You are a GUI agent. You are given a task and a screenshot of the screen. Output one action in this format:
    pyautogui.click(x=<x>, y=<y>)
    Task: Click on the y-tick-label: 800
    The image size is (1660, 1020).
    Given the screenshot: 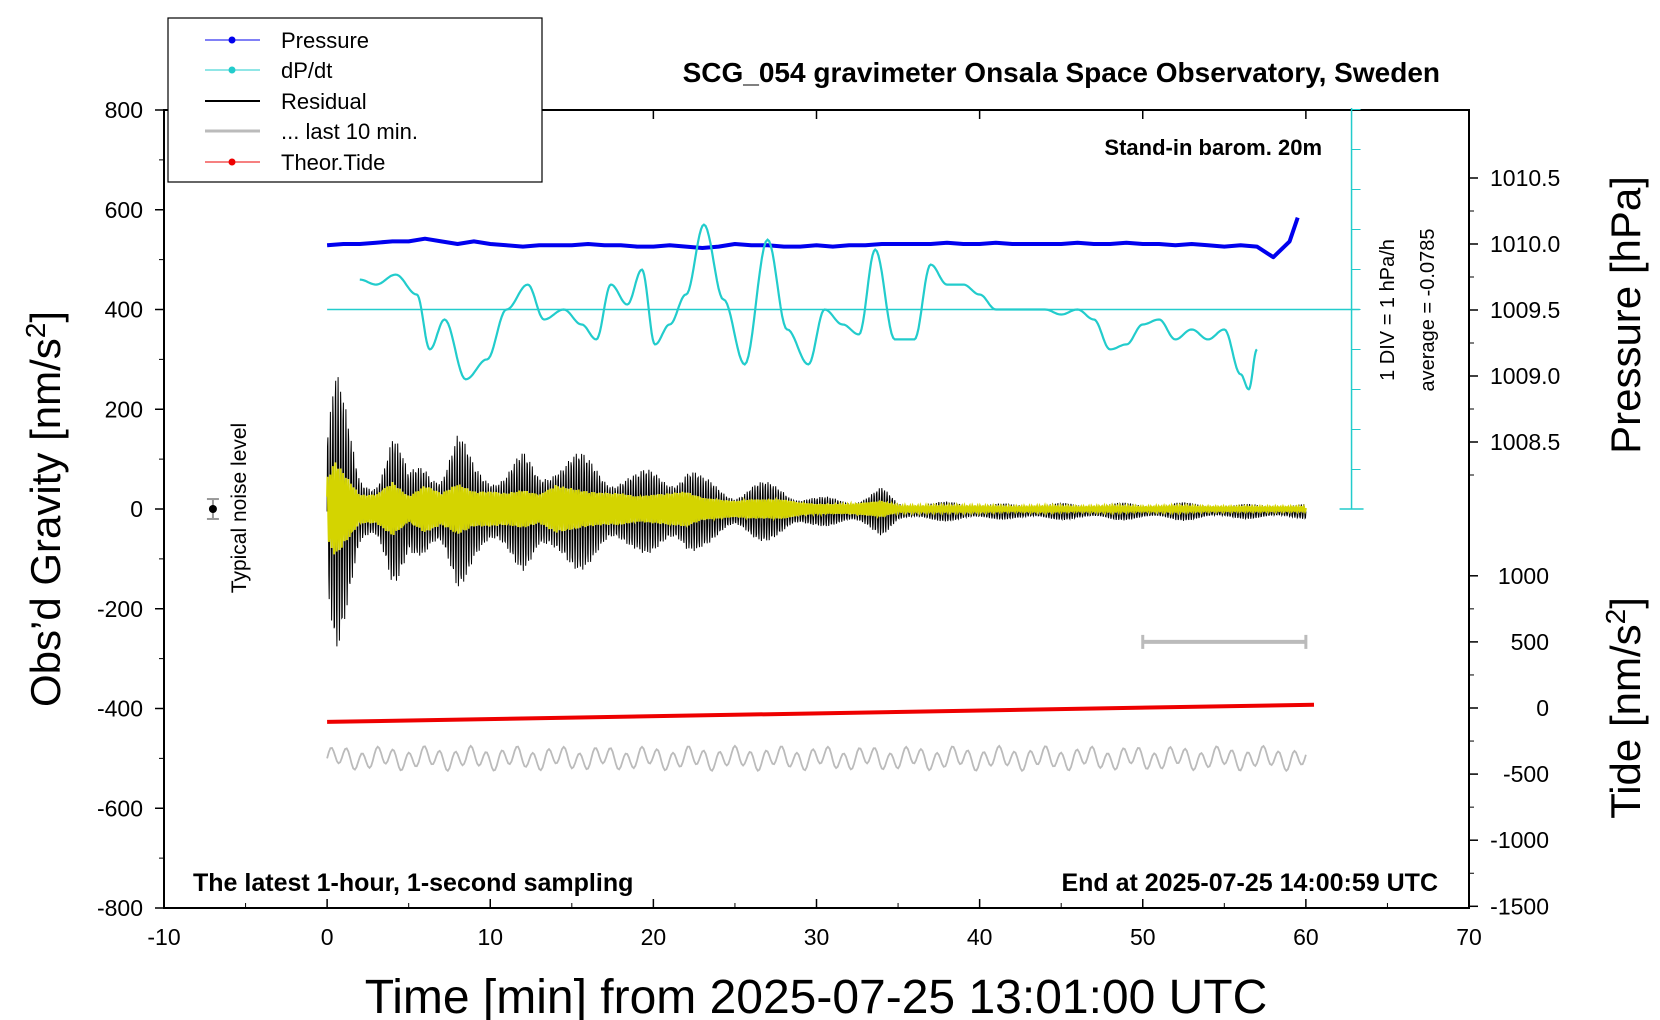 What is the action you would take?
    pyautogui.click(x=124, y=110)
    